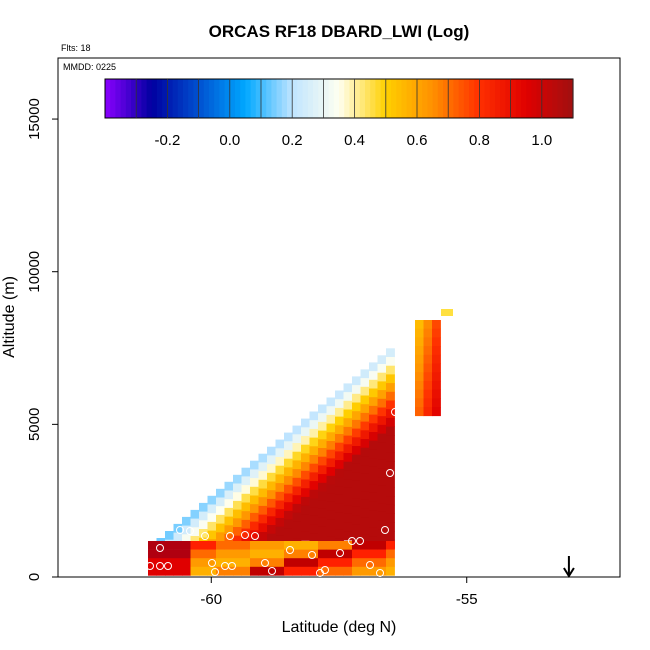 This screenshot has height=650, width=650. I want to click on colorbar-tick-label: 0.0, so click(229, 140).